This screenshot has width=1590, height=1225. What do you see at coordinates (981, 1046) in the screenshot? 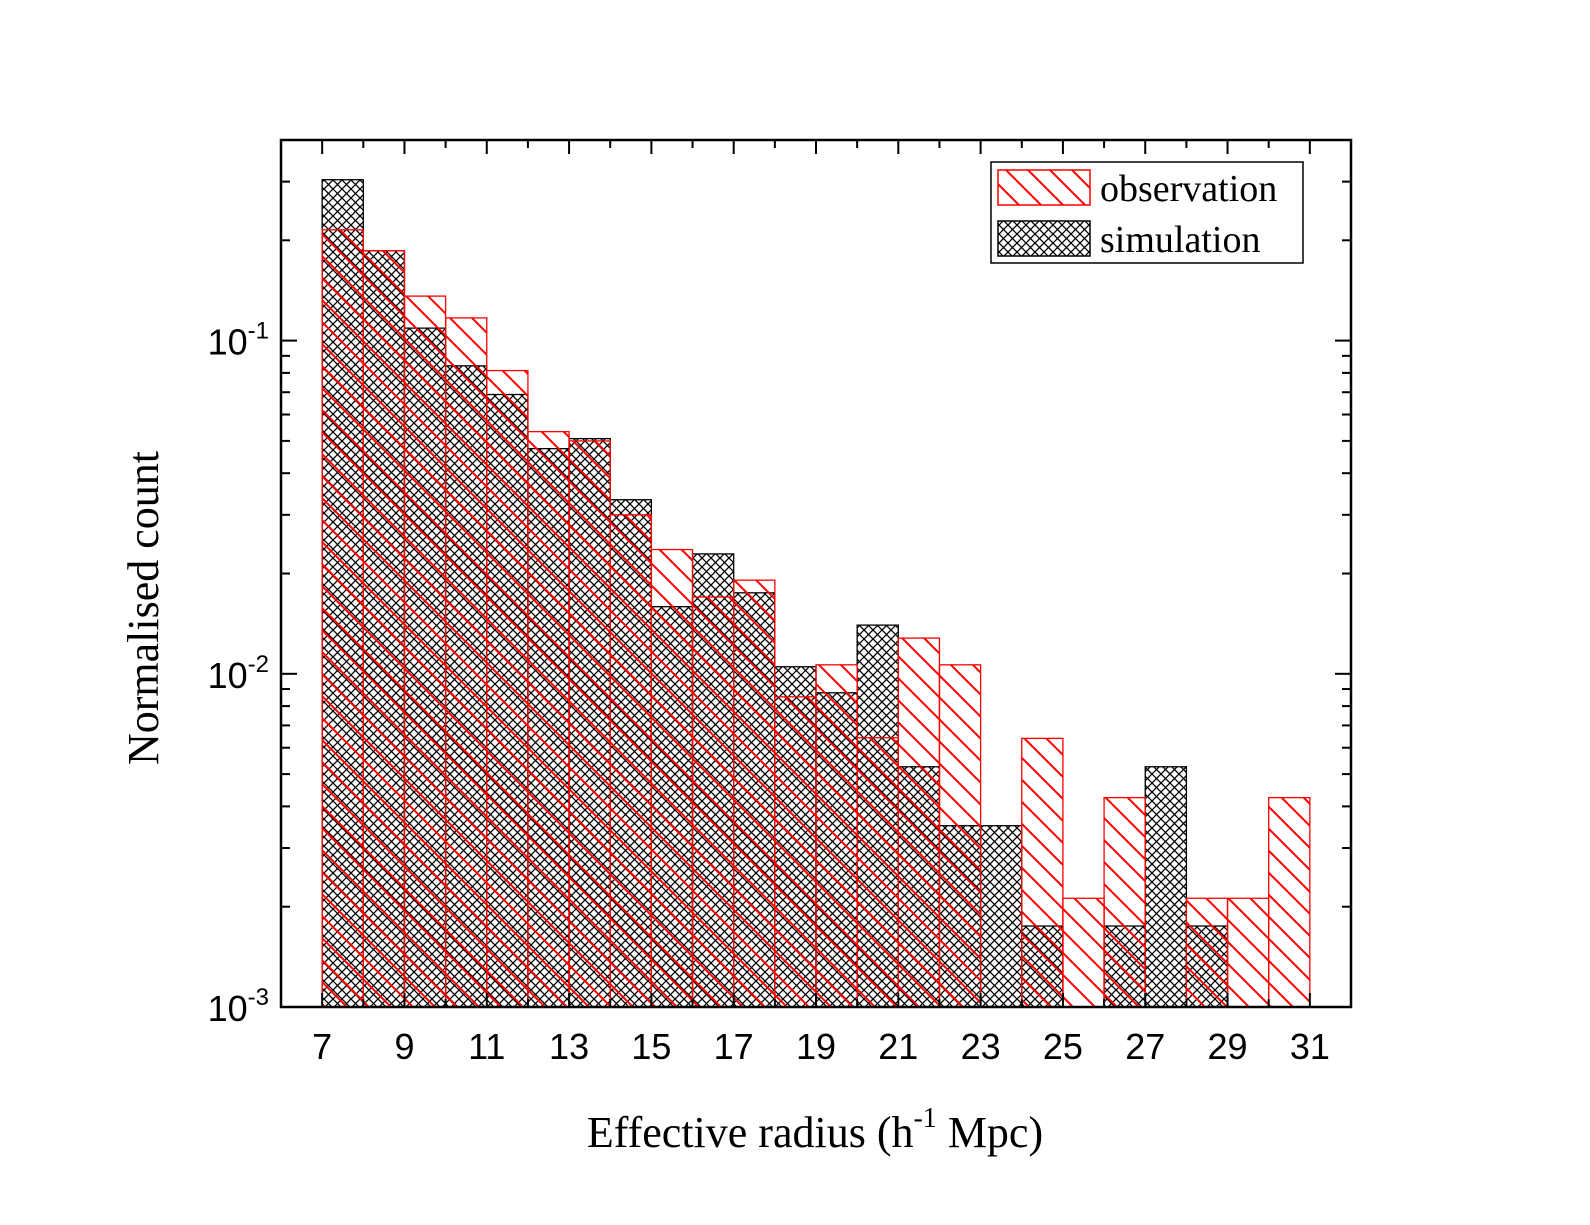
I see `x-tick-label: 23` at bounding box center [981, 1046].